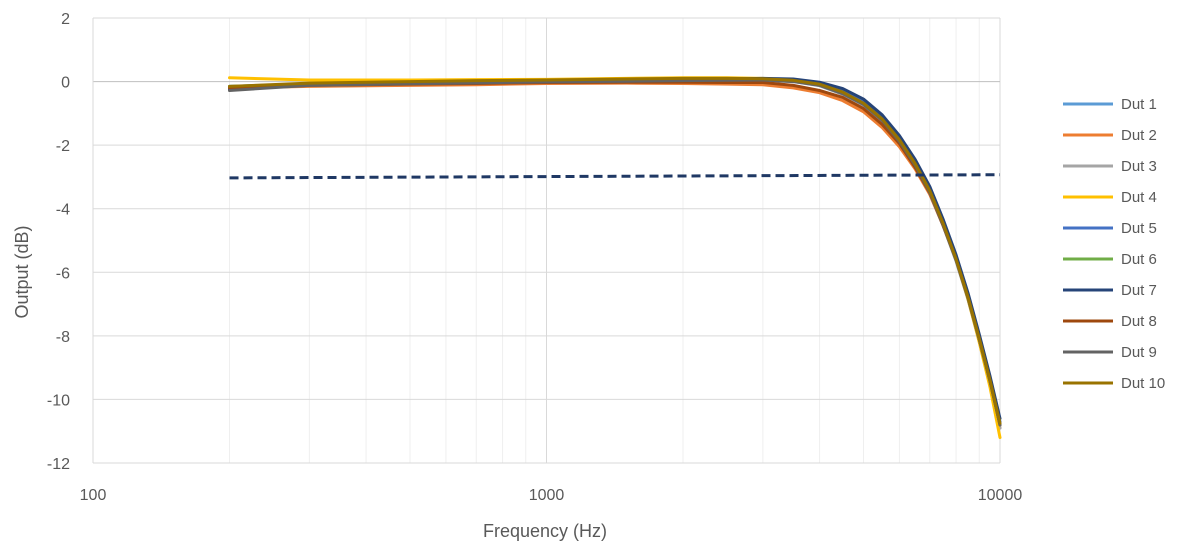 This screenshot has height=545, width=1192. Describe the element at coordinates (1139, 228) in the screenshot. I see `legend-label: Dut 5` at that location.